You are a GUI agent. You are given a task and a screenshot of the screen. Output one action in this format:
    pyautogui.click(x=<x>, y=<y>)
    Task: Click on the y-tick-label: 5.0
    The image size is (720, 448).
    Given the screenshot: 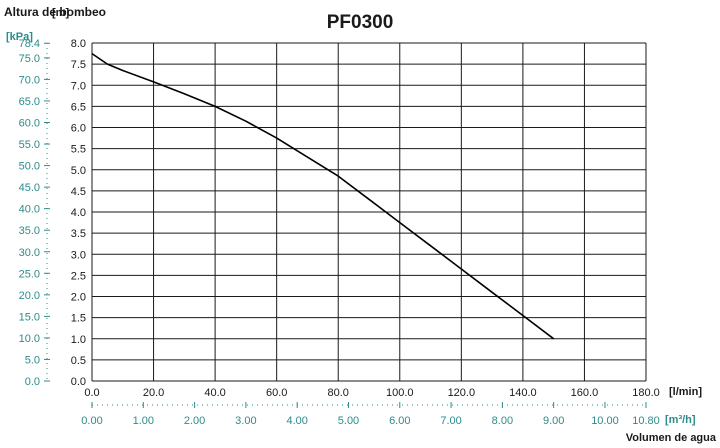 What is the action you would take?
    pyautogui.click(x=78, y=171)
    